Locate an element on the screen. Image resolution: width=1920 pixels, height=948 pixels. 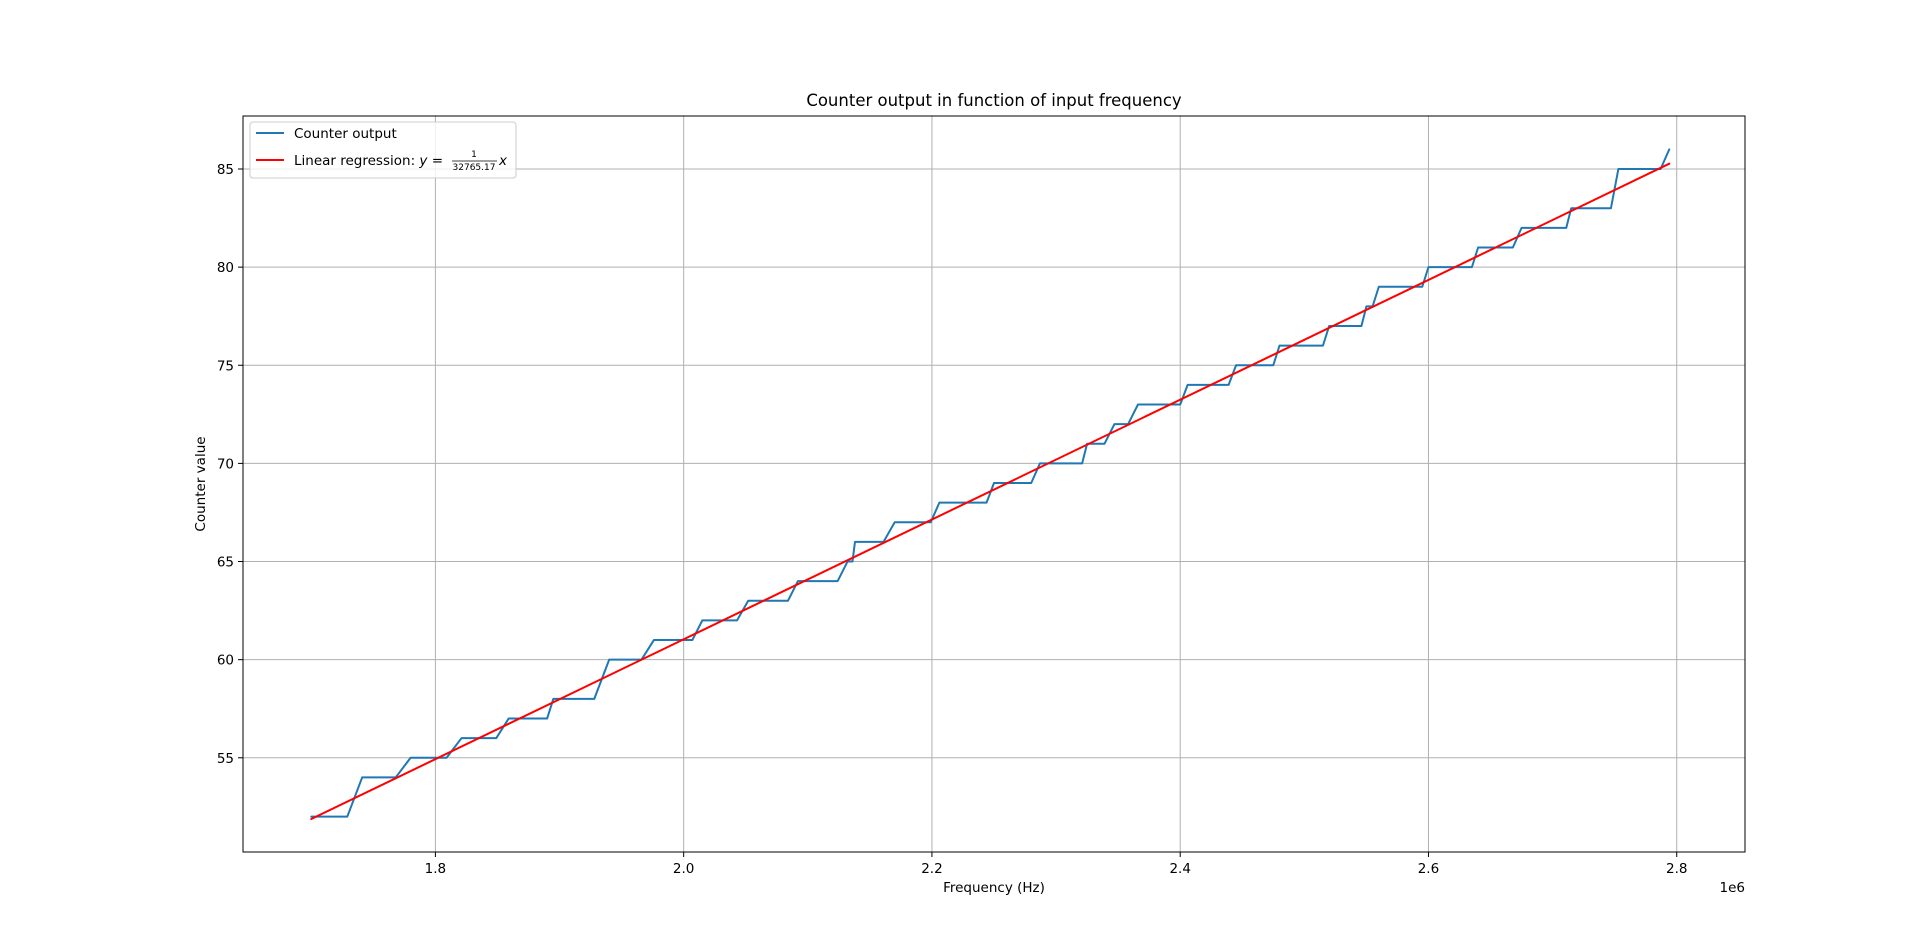
y-tick-label: 80 is located at coordinates (225, 268).